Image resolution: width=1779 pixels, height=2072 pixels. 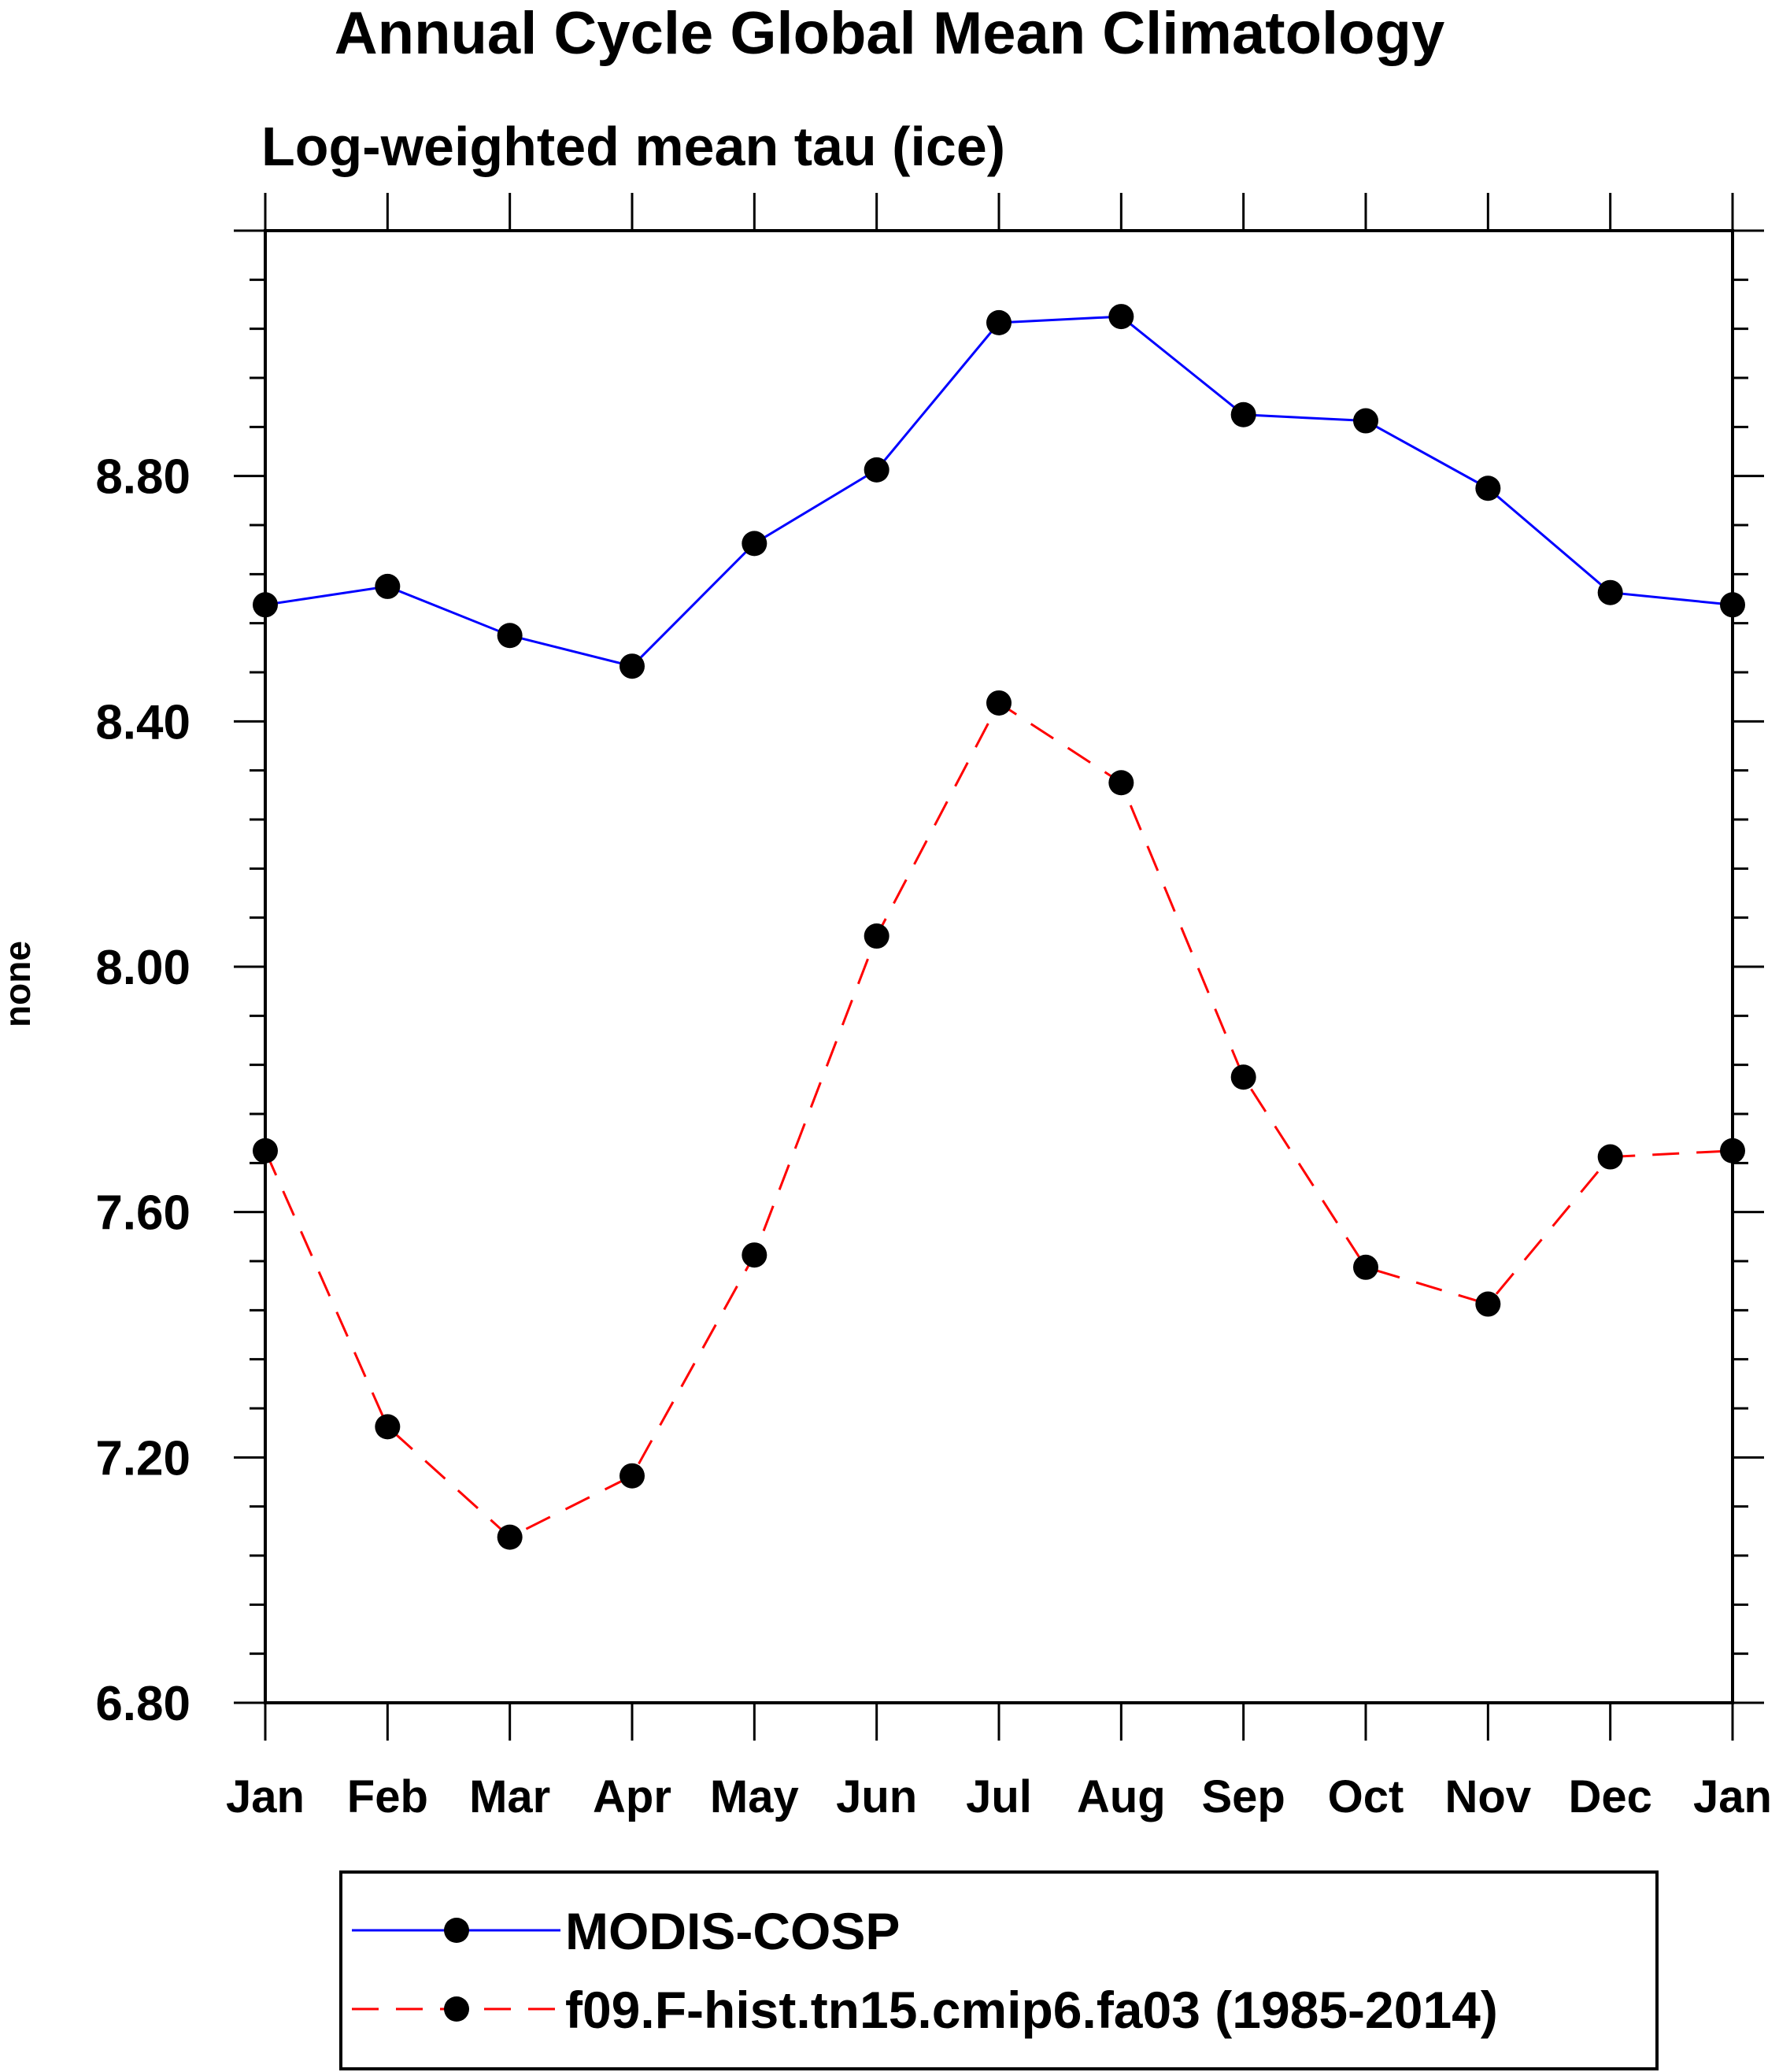 I want to click on x-tick-label: Jul, so click(x=999, y=1796).